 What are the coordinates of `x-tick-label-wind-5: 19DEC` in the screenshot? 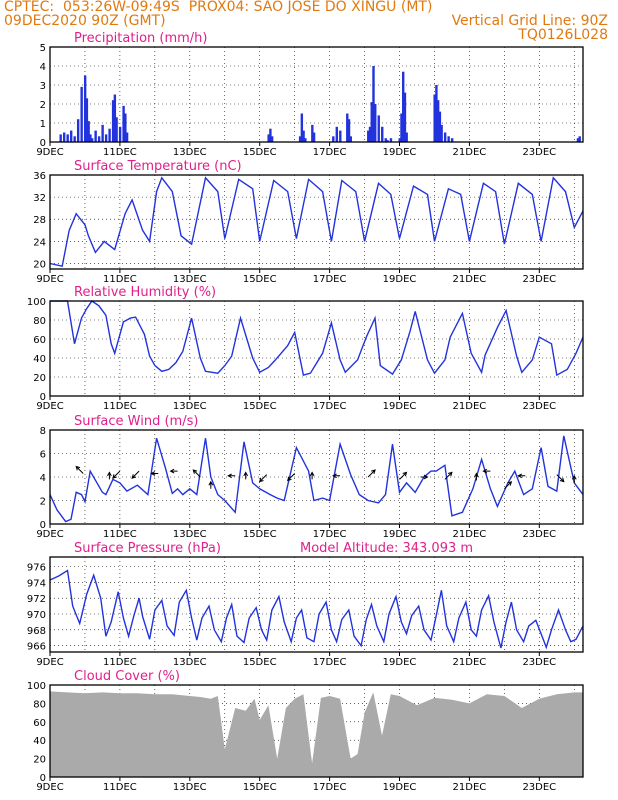 It's located at (400, 534).